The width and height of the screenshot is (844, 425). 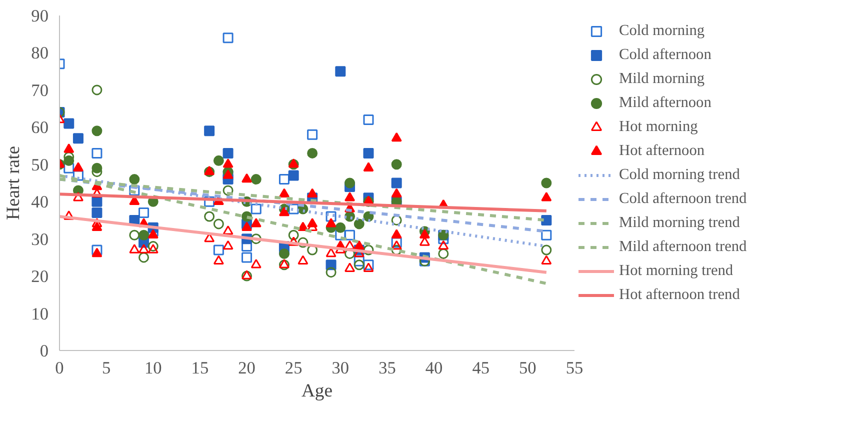 I want to click on y-tick-label: 90, so click(x=39, y=16).